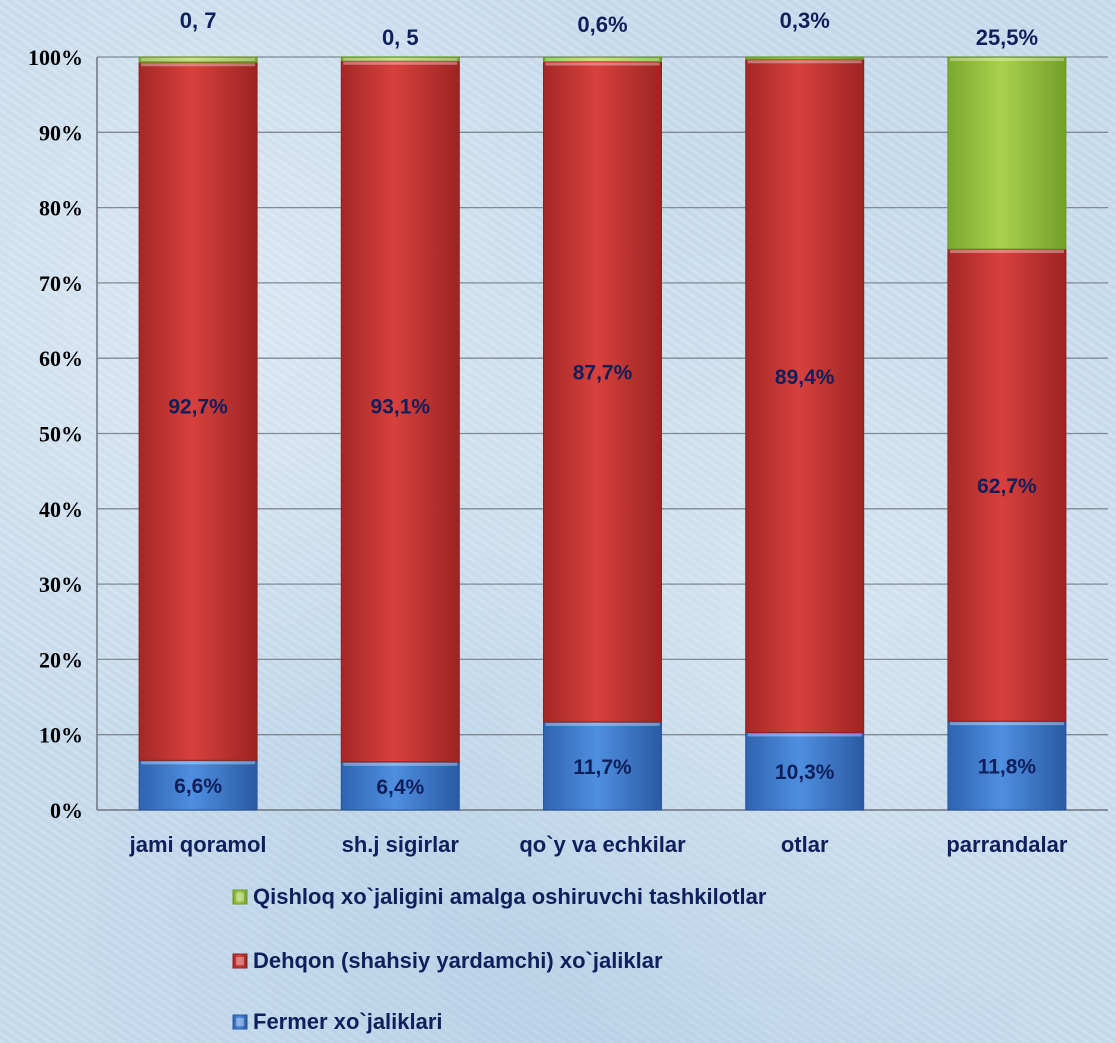 This screenshot has height=1043, width=1116. I want to click on data-label: 6,4%, so click(400, 787).